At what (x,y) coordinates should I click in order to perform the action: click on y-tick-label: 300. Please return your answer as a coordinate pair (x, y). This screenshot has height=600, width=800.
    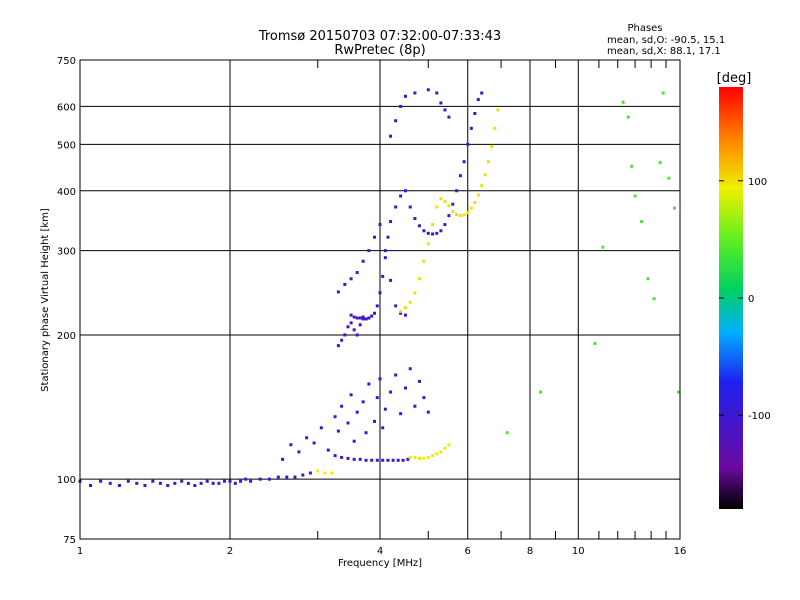
    Looking at the image, I should click on (66, 252).